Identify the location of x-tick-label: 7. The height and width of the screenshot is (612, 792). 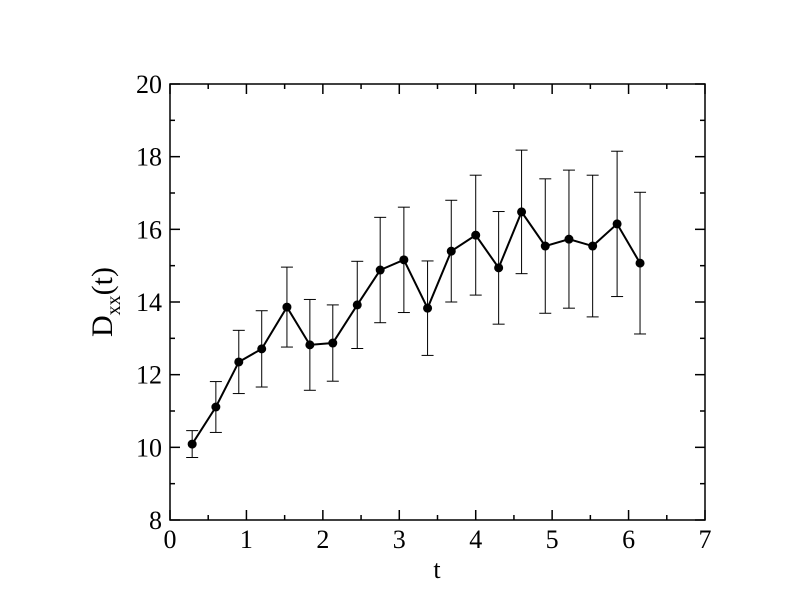
(705, 539).